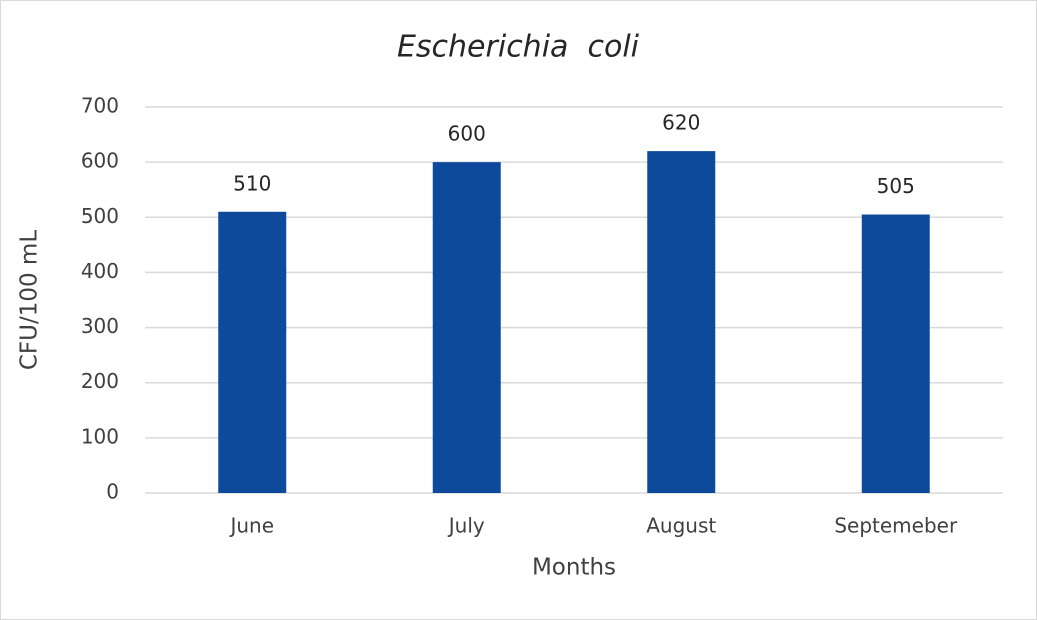 This screenshot has height=620, width=1037. What do you see at coordinates (112, 492) in the screenshot?
I see `y-tick-label: 0` at bounding box center [112, 492].